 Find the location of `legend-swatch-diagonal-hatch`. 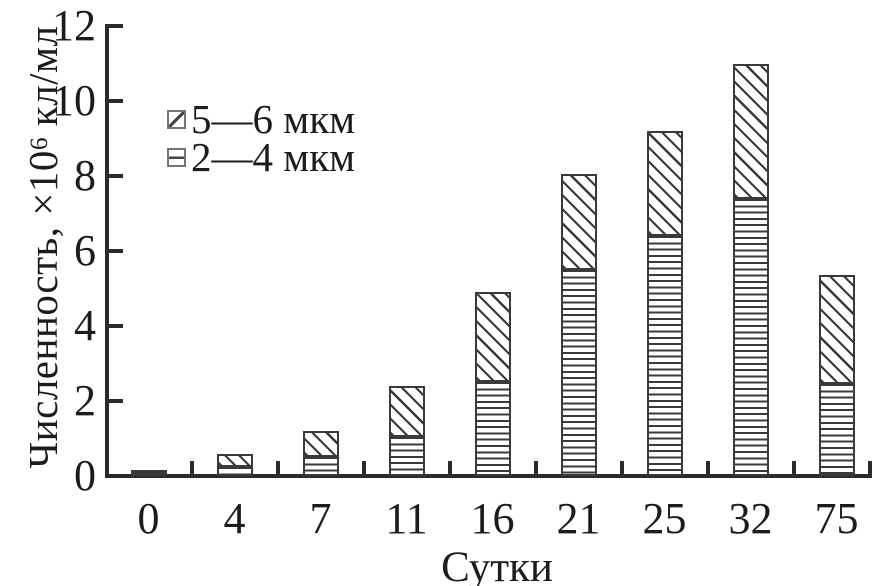

legend-swatch-diagonal-hatch is located at coordinates (176, 119).